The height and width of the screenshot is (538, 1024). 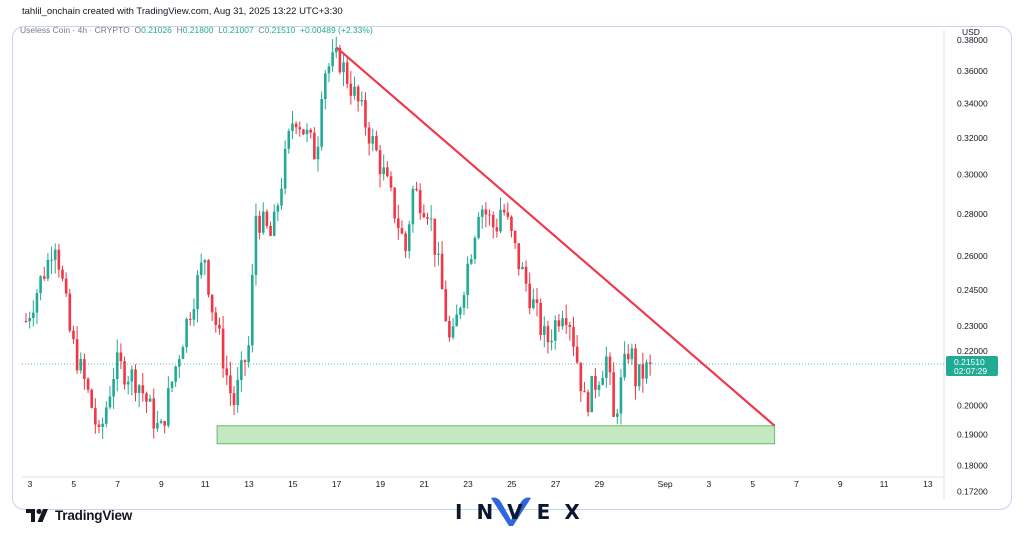 I want to click on price-tick-label: 0.30000, so click(x=972, y=175).